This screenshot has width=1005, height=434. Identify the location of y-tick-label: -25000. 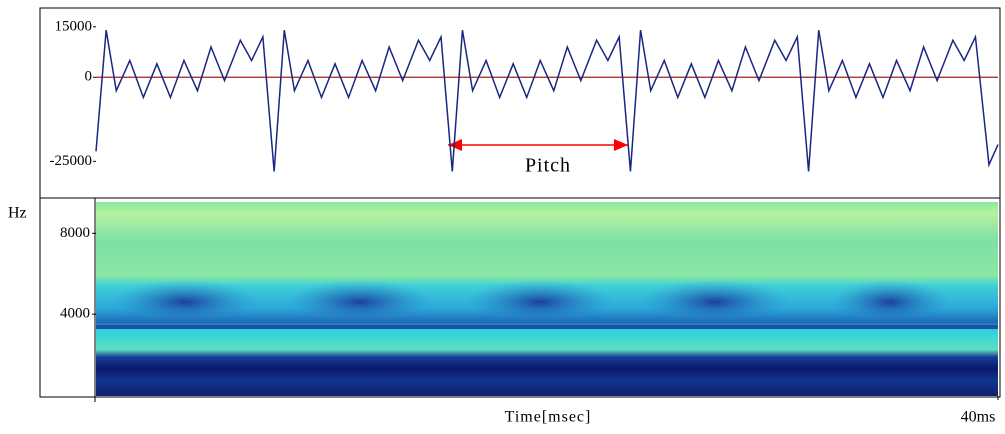
(71, 161).